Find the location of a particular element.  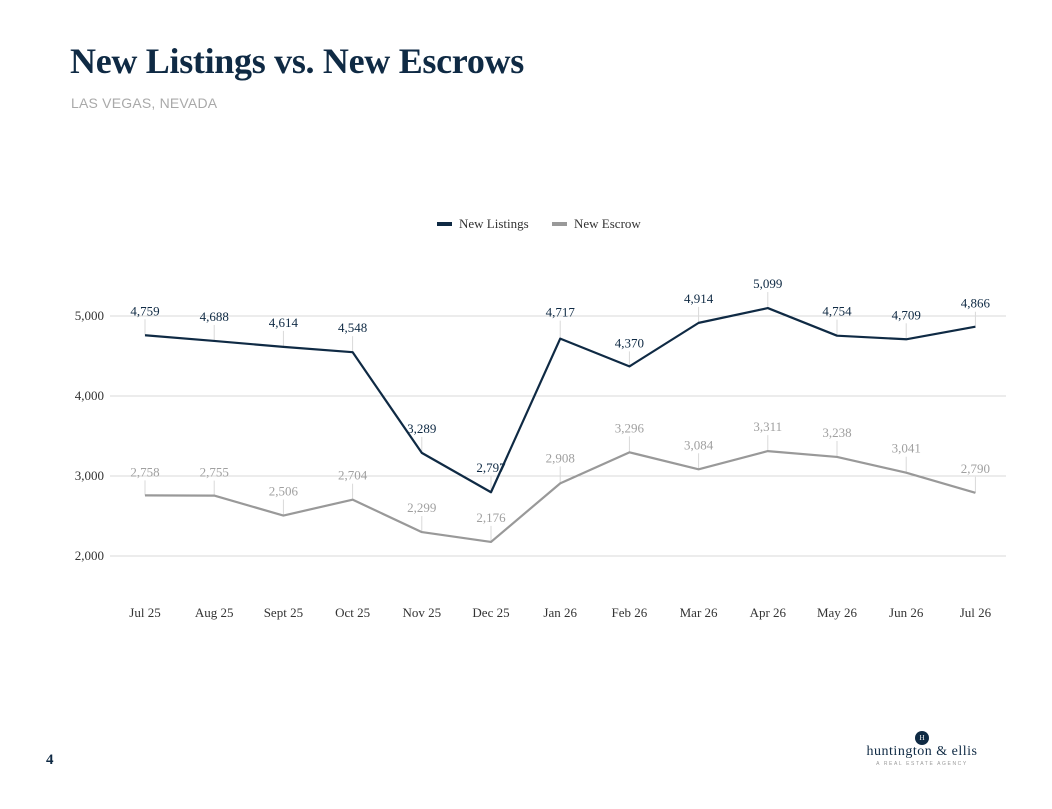

new-listings-data-label: 3,289 is located at coordinates (421, 428).